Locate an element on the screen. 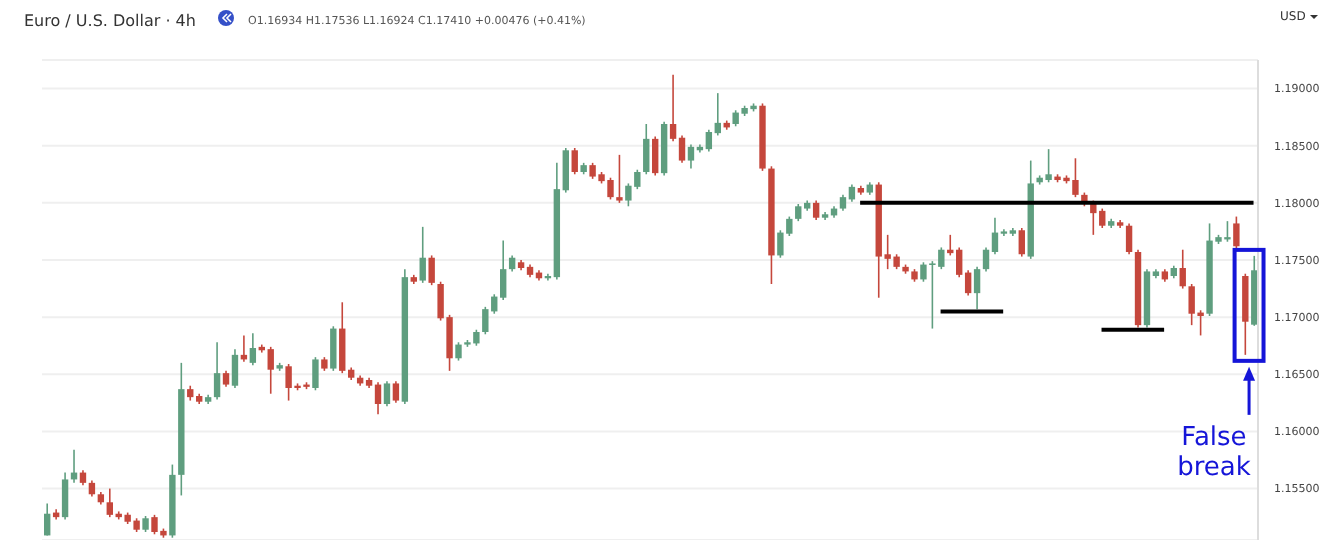 The width and height of the screenshot is (1326, 540). annotation: False break is located at coordinates (1214, 452).